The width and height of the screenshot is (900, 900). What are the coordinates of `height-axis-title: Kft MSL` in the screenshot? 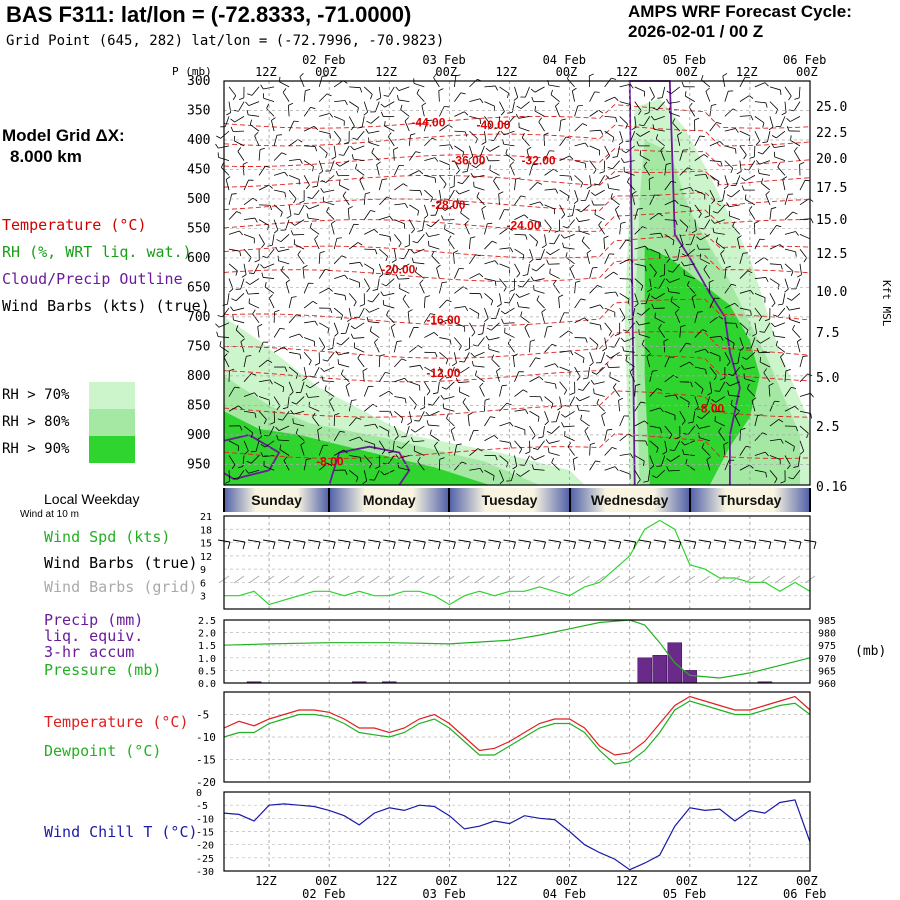 It's located at (886, 303).